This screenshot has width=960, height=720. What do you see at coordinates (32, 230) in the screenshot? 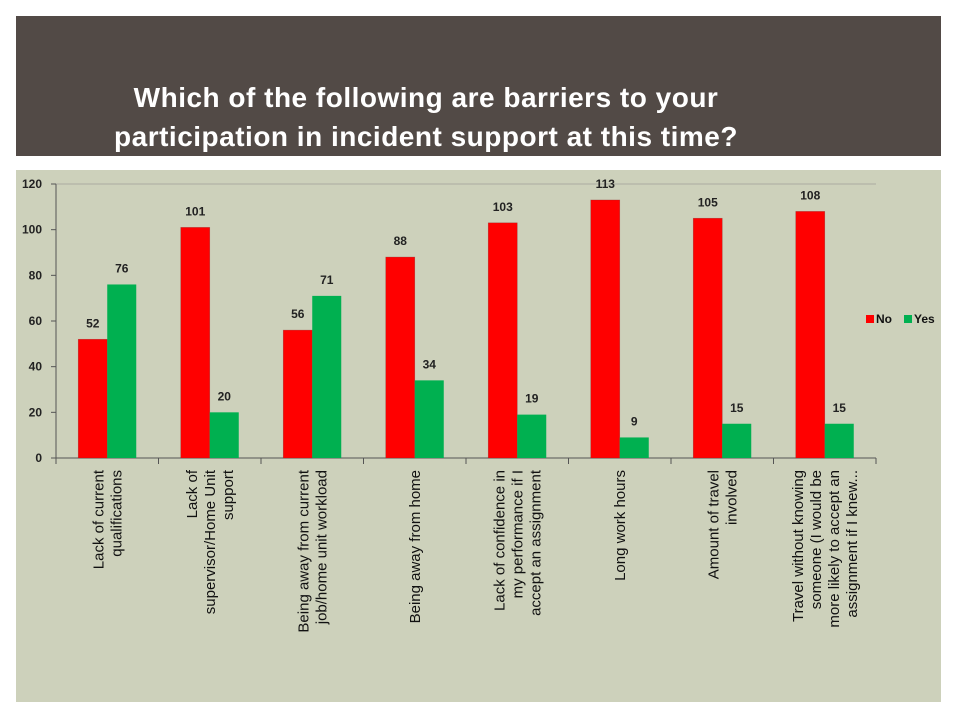
I see `y-tick-label: 100` at bounding box center [32, 230].